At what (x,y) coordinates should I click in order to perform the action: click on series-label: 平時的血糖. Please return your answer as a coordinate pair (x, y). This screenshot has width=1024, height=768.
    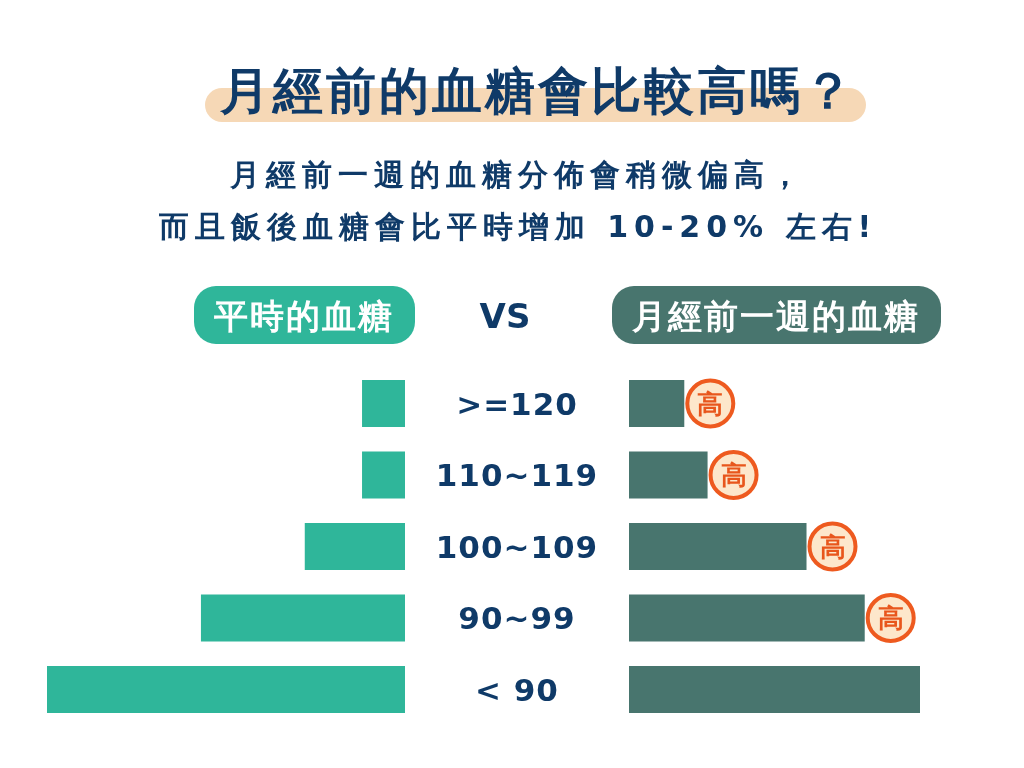
    Looking at the image, I should click on (303, 316).